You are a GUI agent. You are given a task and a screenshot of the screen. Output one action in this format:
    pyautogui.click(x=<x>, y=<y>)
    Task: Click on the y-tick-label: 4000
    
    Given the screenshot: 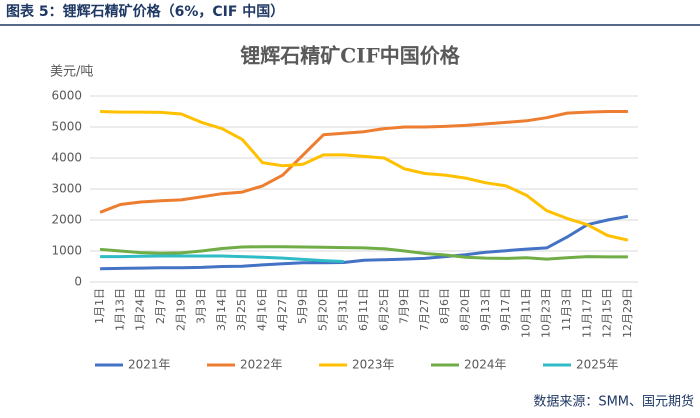 What is the action you would take?
    pyautogui.click(x=66, y=158)
    